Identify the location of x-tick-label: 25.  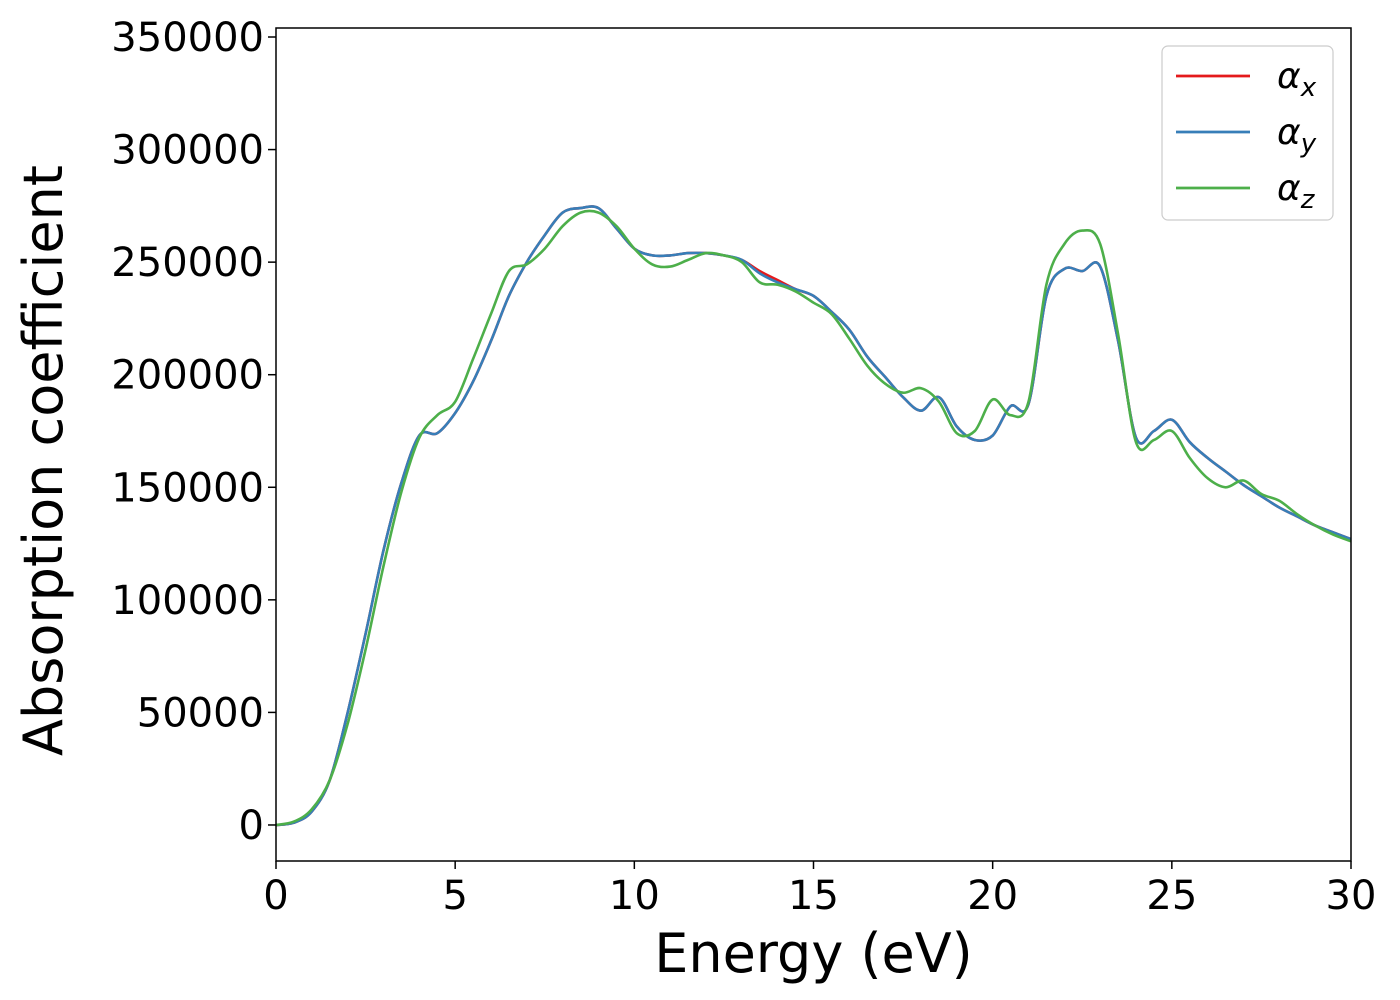
(1171, 896).